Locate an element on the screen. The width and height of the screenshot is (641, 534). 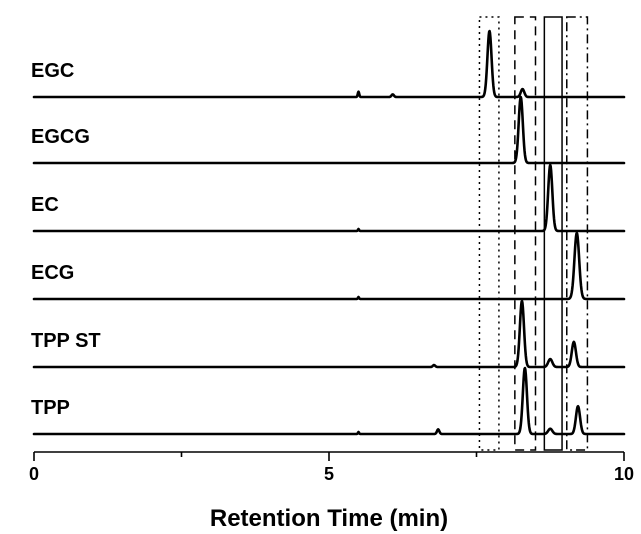
trace-ecg is located at coordinates (329, 266).